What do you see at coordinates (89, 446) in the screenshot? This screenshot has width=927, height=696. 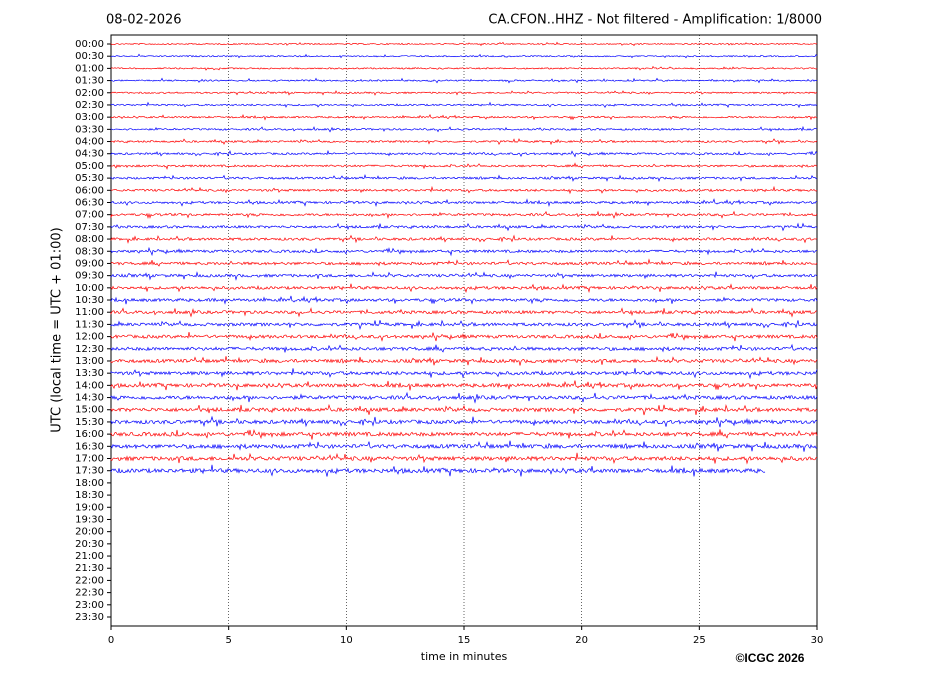 I see `y-tick-label: 16:30` at bounding box center [89, 446].